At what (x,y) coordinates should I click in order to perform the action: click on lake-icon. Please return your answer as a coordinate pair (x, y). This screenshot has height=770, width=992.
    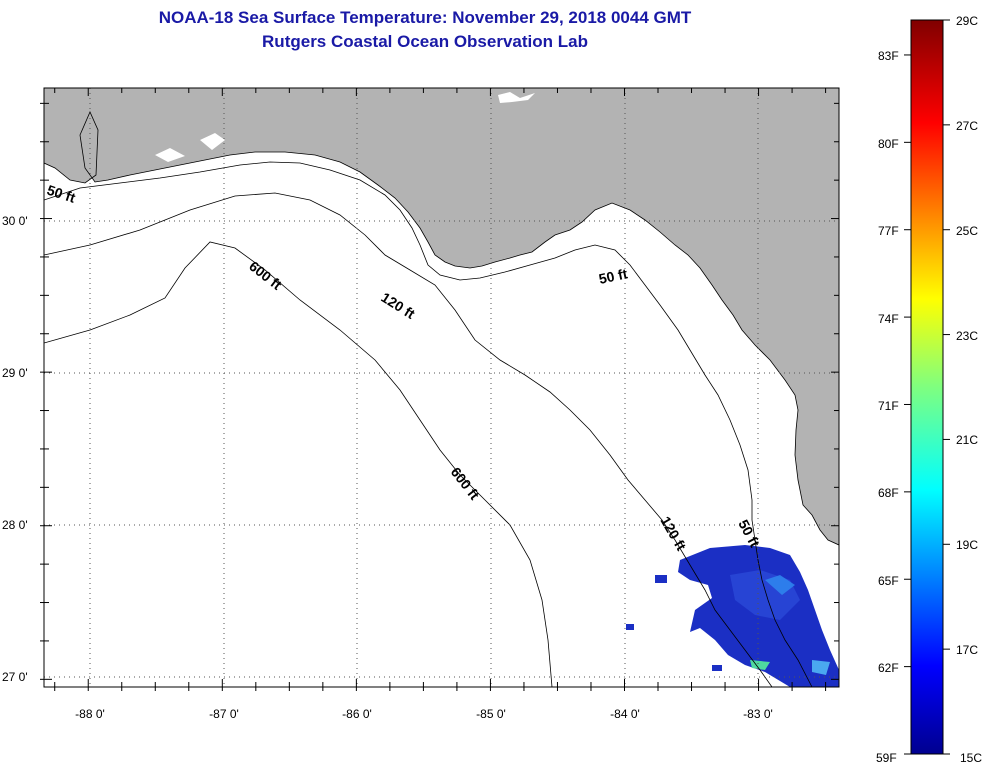
    Looking at the image, I should click on (516, 97).